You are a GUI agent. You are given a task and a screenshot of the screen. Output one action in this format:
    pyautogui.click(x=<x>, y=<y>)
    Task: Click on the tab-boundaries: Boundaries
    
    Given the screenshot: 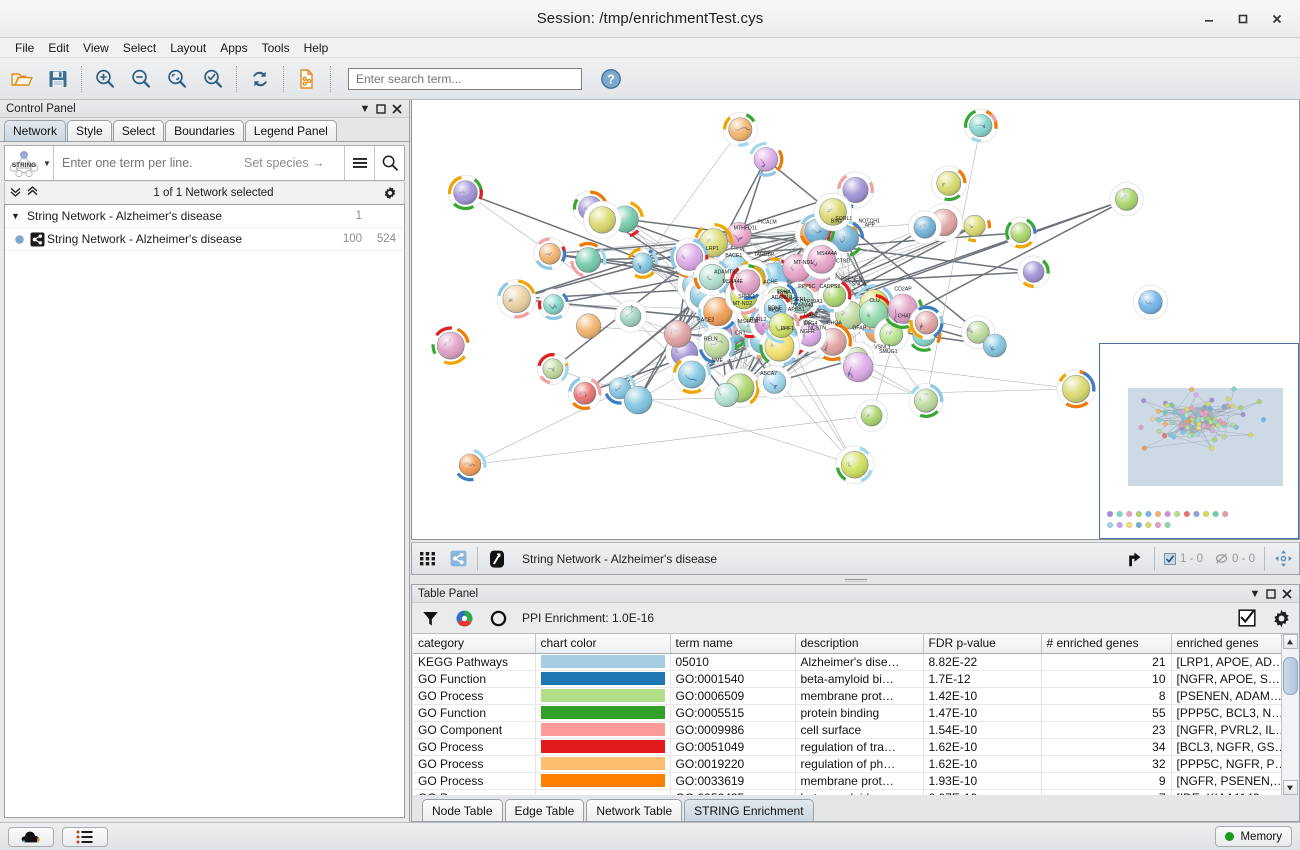 What is the action you would take?
    pyautogui.click(x=204, y=130)
    